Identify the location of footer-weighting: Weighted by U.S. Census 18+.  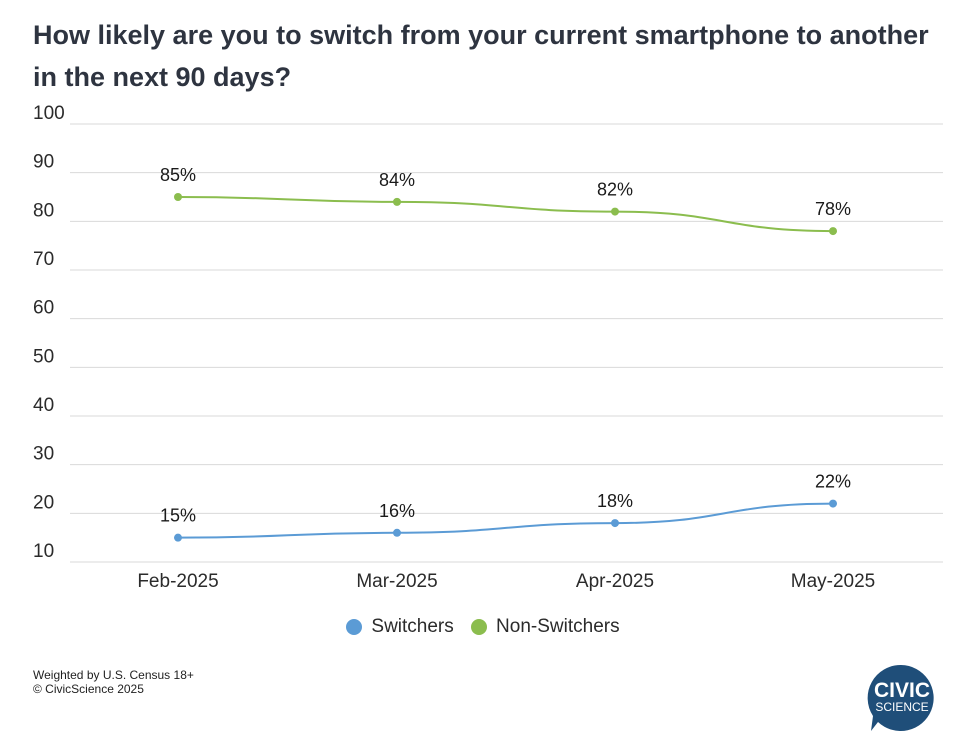
(113, 675).